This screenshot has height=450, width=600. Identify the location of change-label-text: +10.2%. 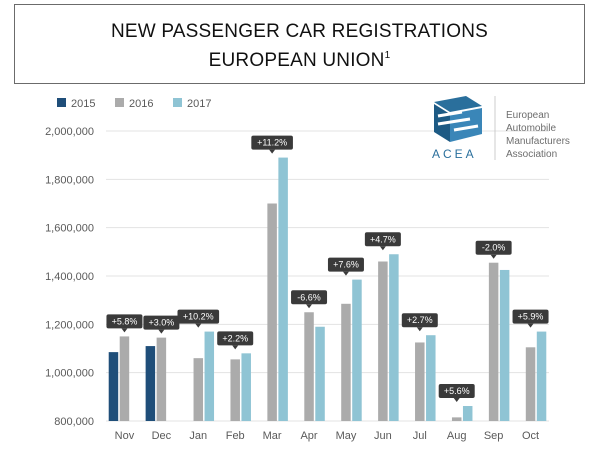
(198, 317).